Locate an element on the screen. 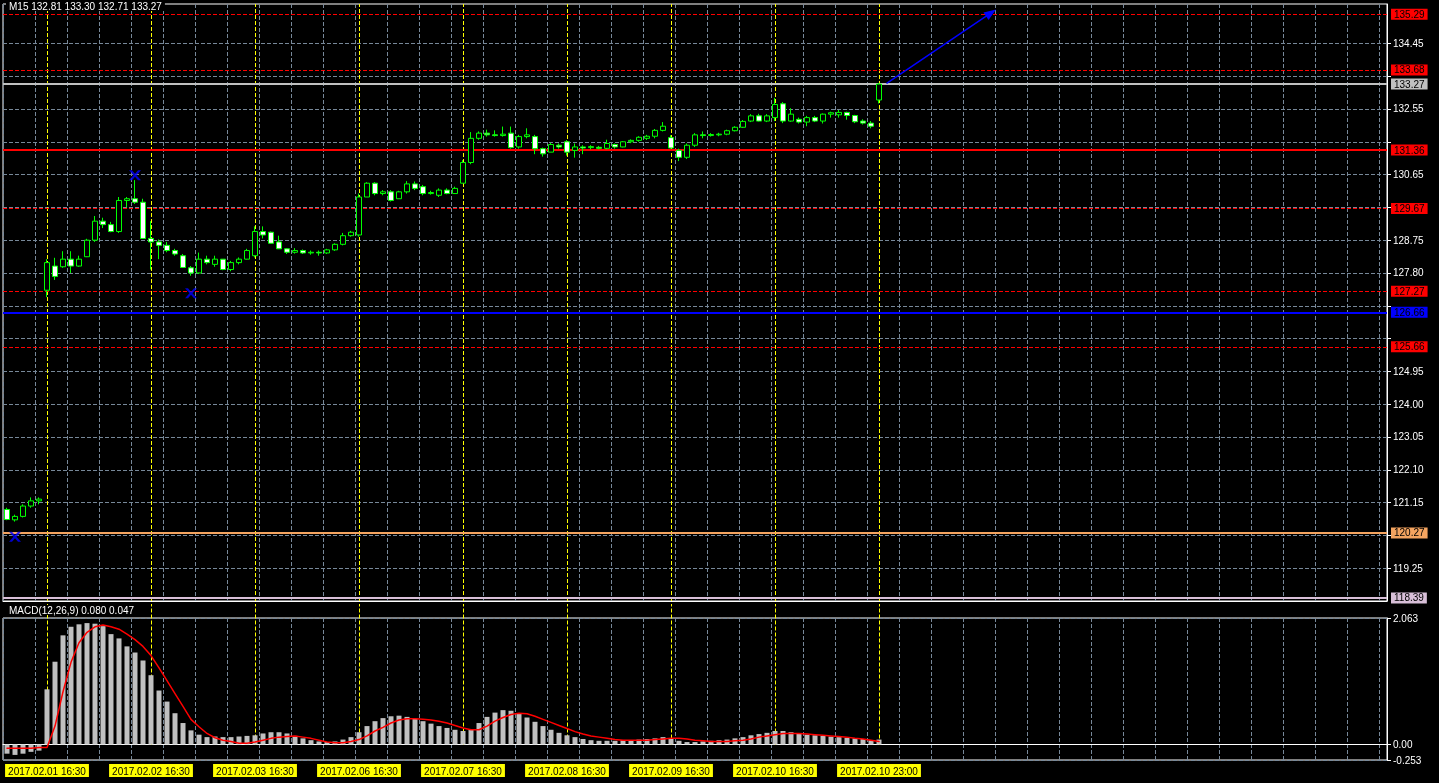 Image resolution: width=1439 pixels, height=783 pixels. y-tick-label: 130.65 is located at coordinates (1409, 175).